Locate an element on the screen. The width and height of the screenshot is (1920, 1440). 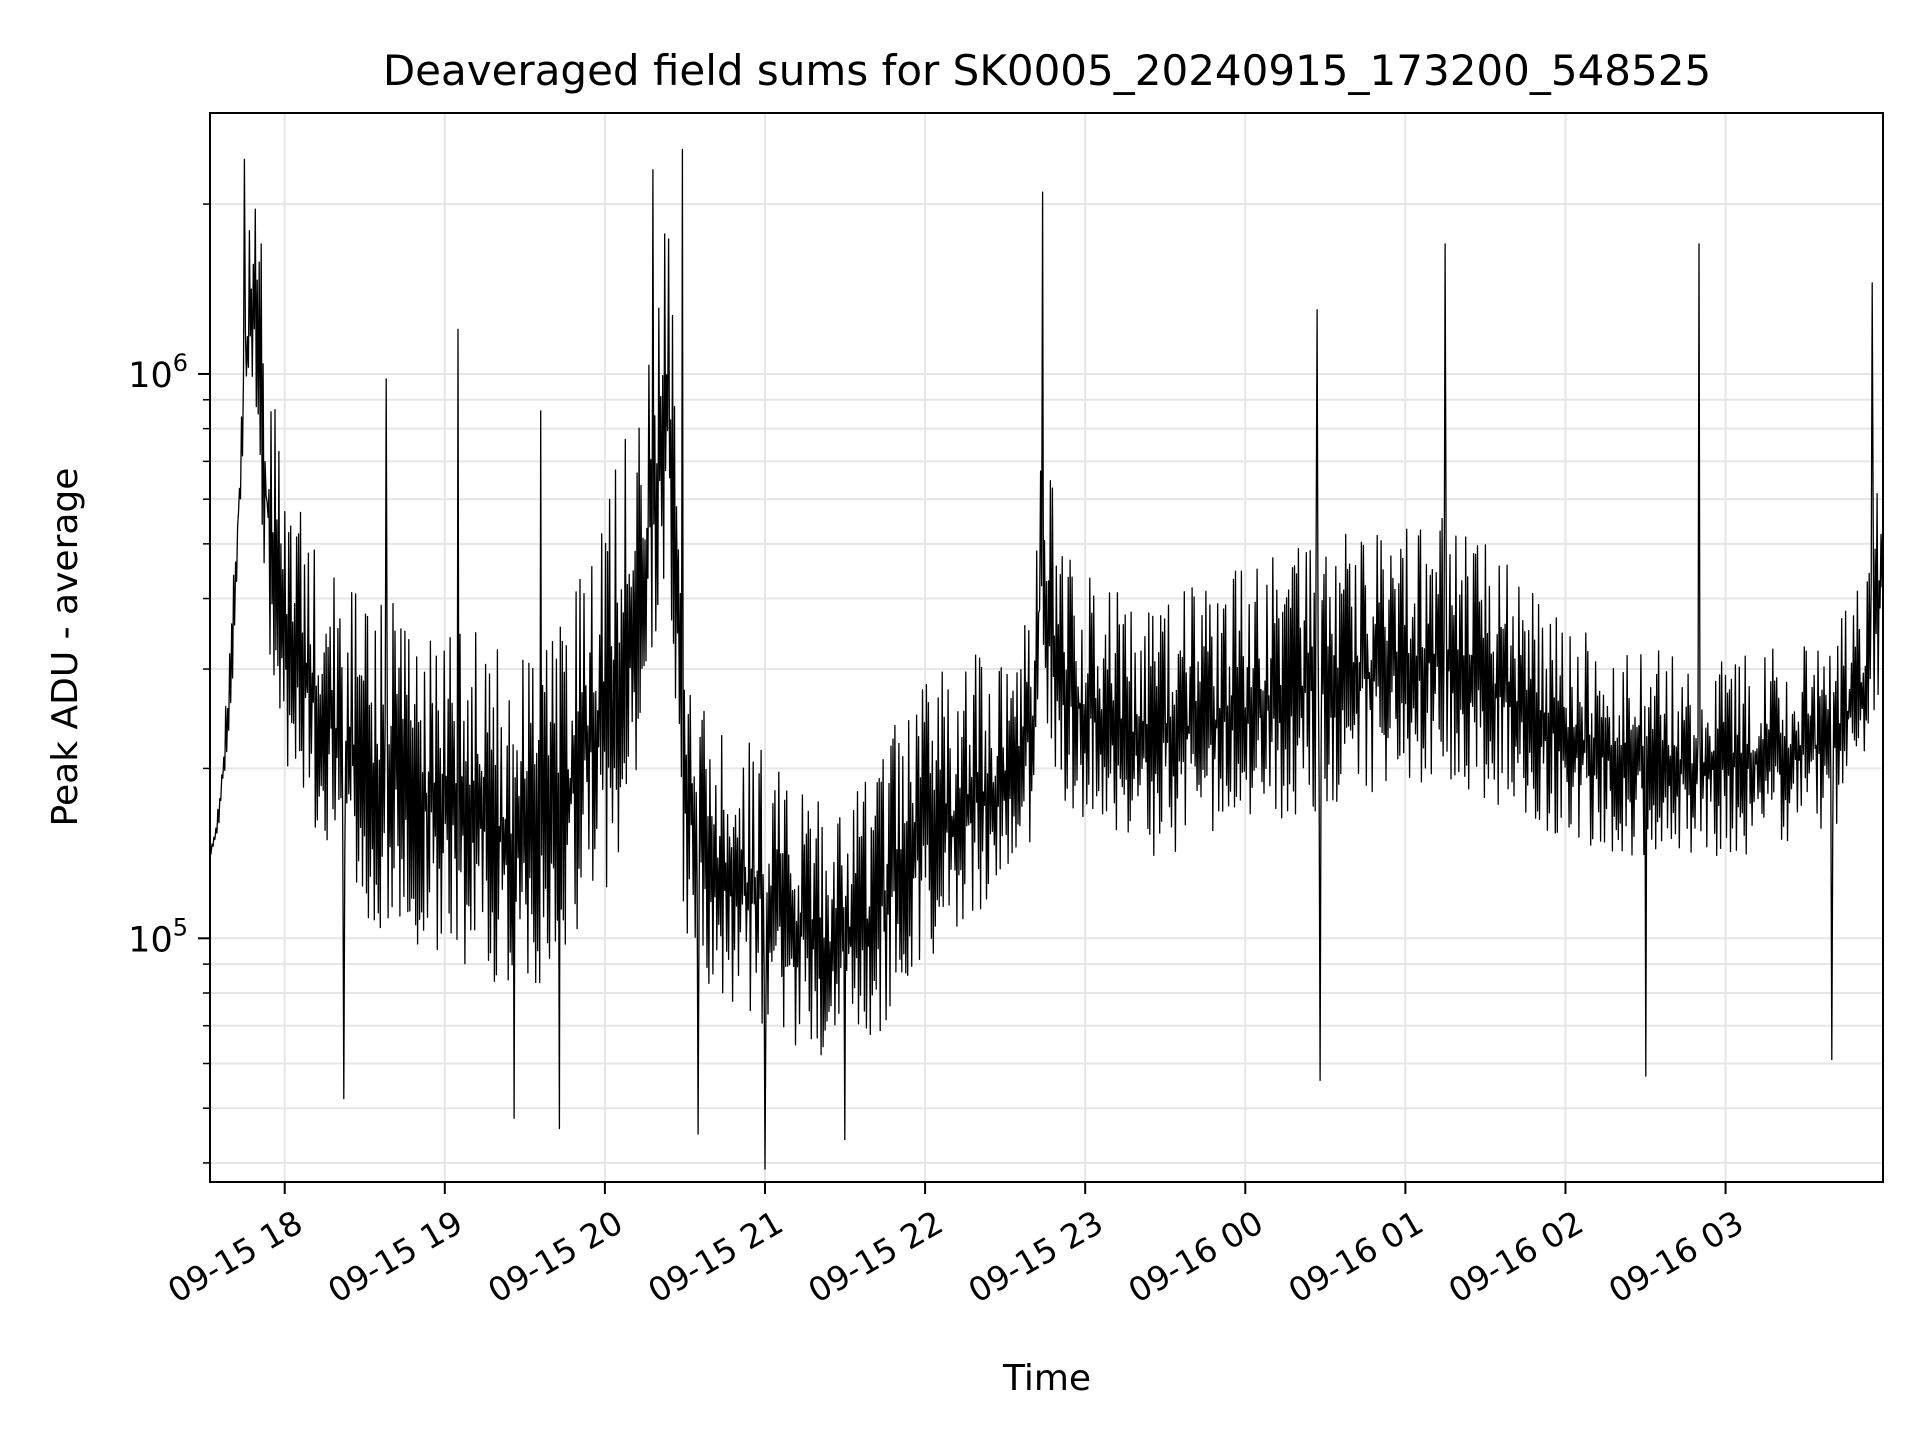
y-tick-label-exponent: 5 is located at coordinates (180, 927).